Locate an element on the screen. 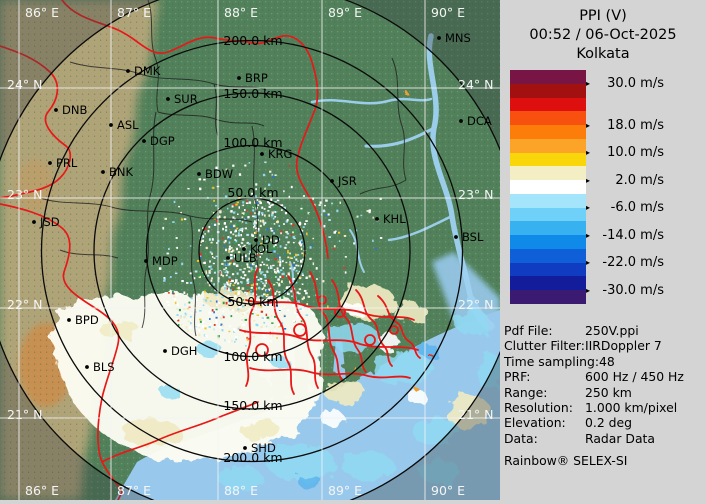 The image size is (706, 504). scale-tick: ▸ 30.0 m/s is located at coordinates (644, 84).